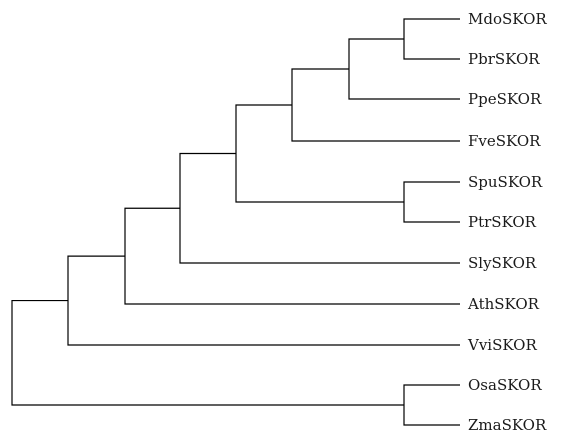 Image resolution: width=568 pixels, height=434 pixels. Describe the element at coordinates (431, 202) in the screenshot. I see `branch-spu-ptr` at that location.